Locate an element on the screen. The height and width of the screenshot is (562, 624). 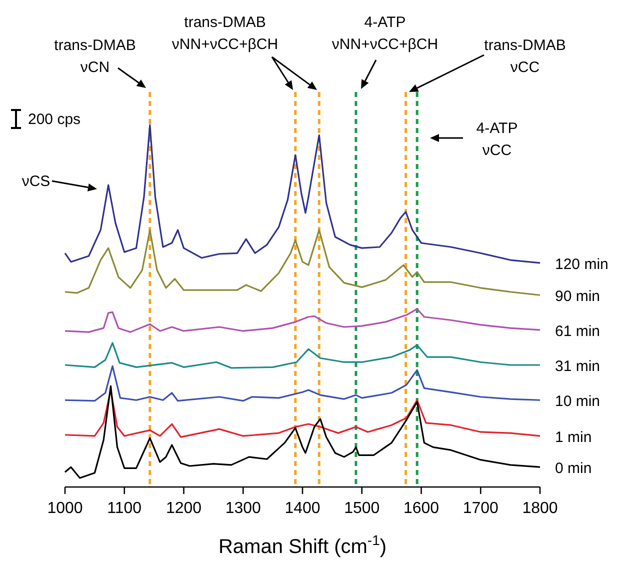
series-label: 0 min is located at coordinates (573, 469).